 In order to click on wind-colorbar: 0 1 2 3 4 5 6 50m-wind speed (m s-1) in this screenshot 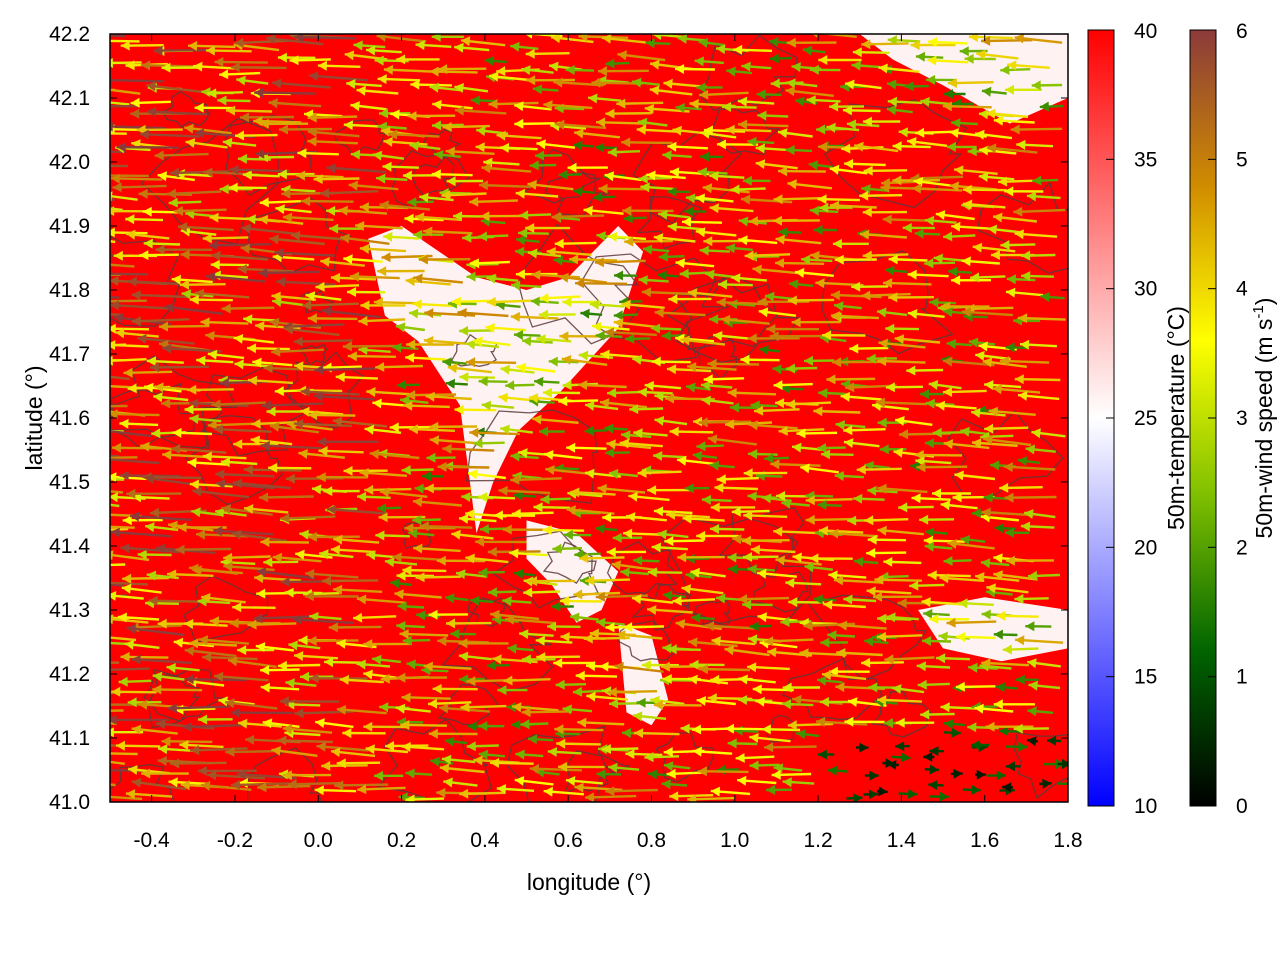, I will do `click(1233, 419)`.